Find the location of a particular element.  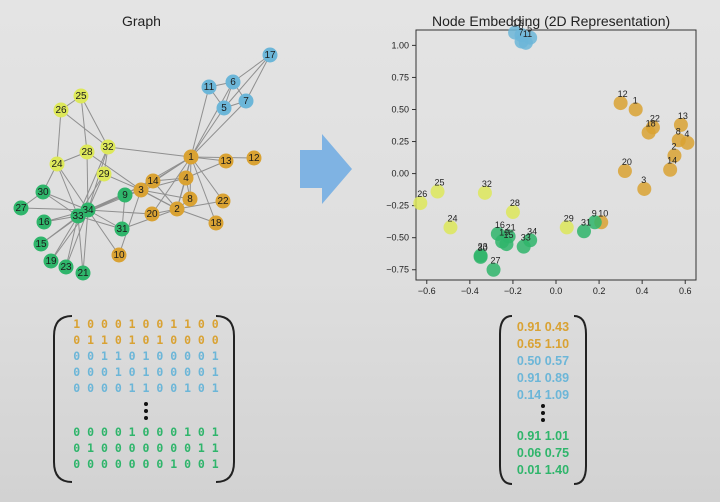

scatter-point-20: 20 is located at coordinates (624, 168).